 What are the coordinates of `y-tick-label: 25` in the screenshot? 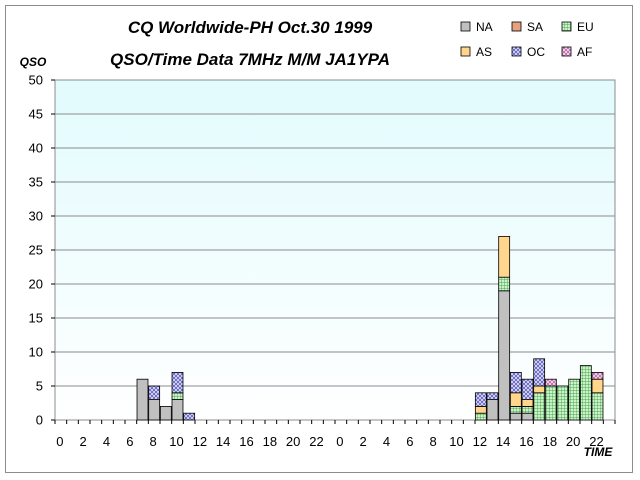 It's located at (36, 250).